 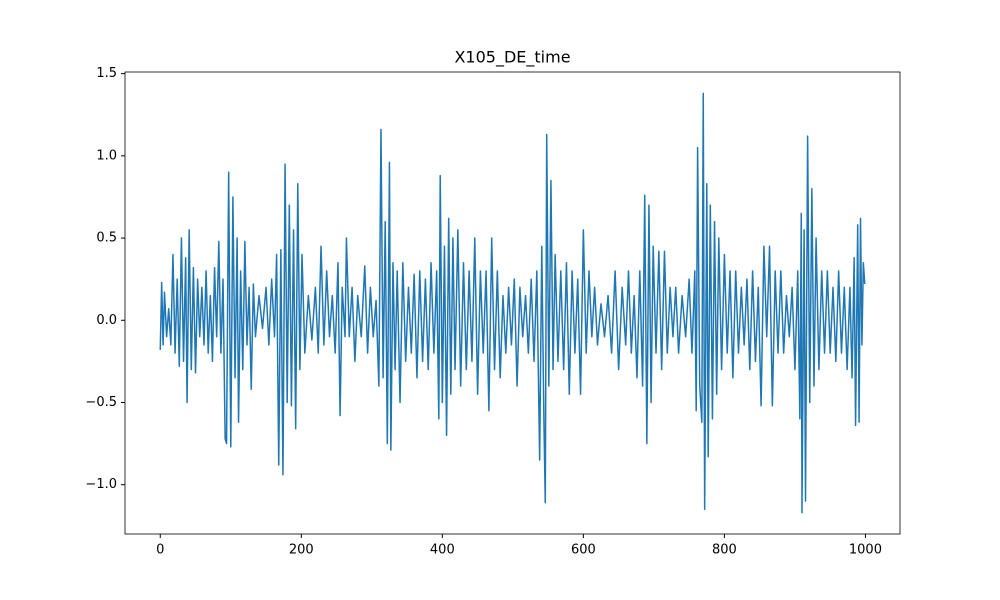 What do you see at coordinates (724, 550) in the screenshot?
I see `x-tick-label: 800` at bounding box center [724, 550].